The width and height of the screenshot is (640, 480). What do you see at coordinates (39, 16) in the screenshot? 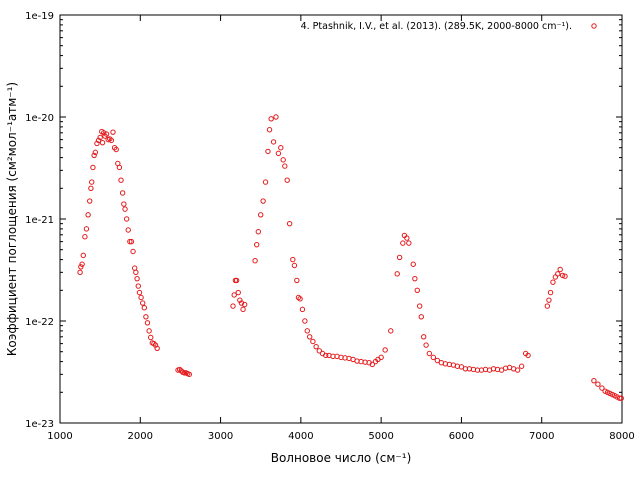
I see `y-tick-label: 1e-19` at bounding box center [39, 16].